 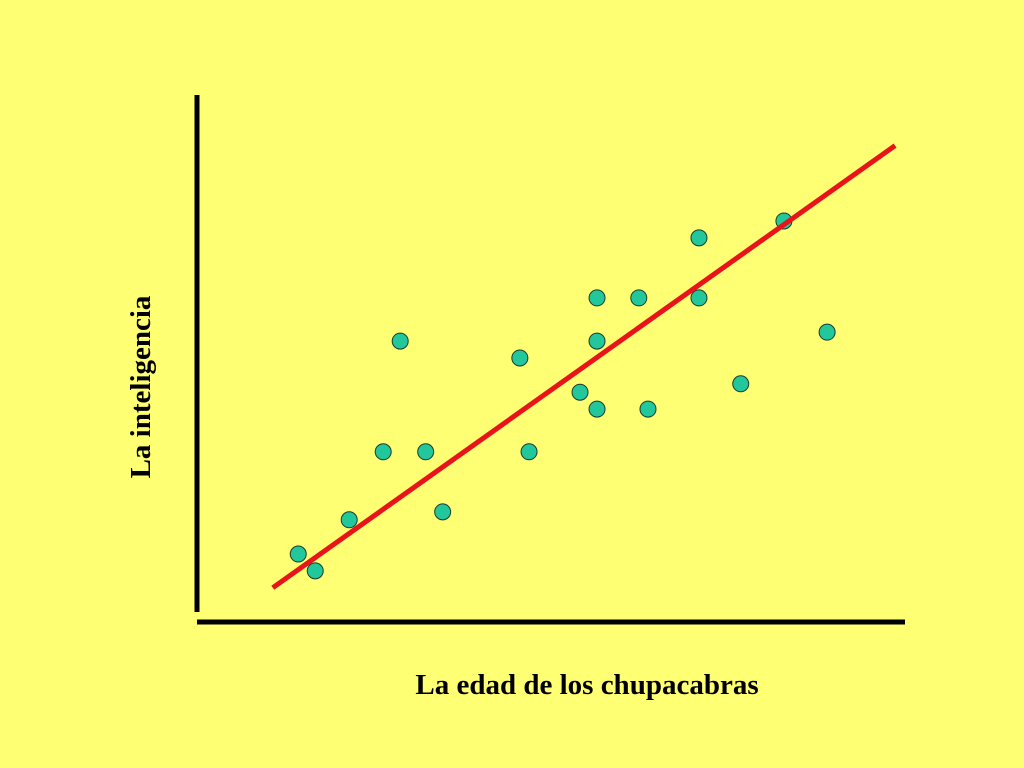 I want to click on y-axis-label: La inteligencia, so click(x=141, y=386).